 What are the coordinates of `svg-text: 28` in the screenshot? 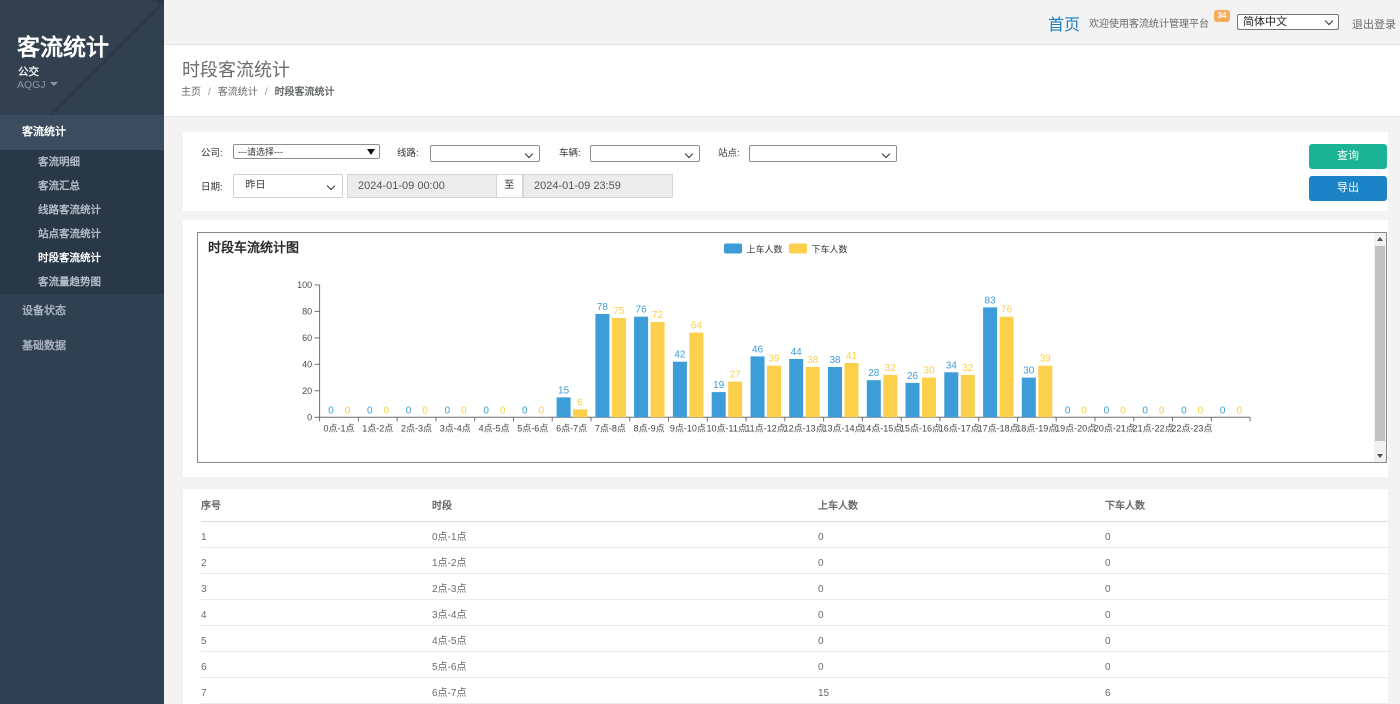 It's located at (874, 373).